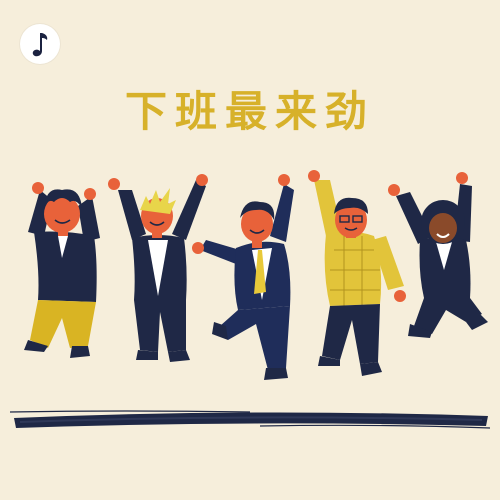 This screenshot has width=500, height=500. I want to click on figure-blonde-hair, so click(158, 268).